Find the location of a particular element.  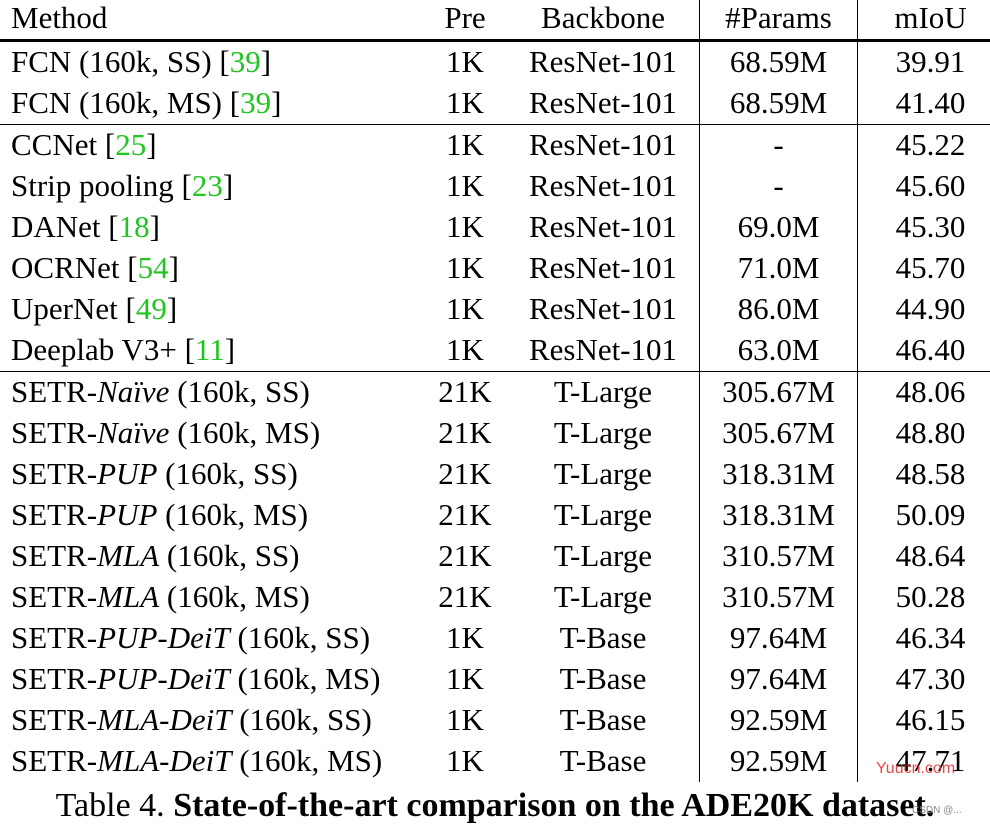

method-cell: SETR-MLA-DeiT (160k, MS) is located at coordinates (211, 761).